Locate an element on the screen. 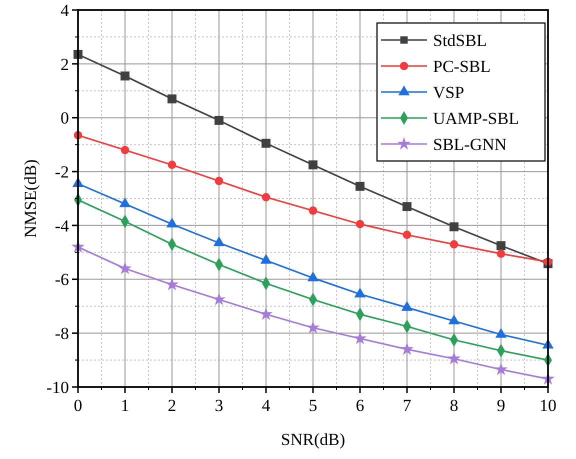  y-tick-label: 0 is located at coordinates (64, 118).